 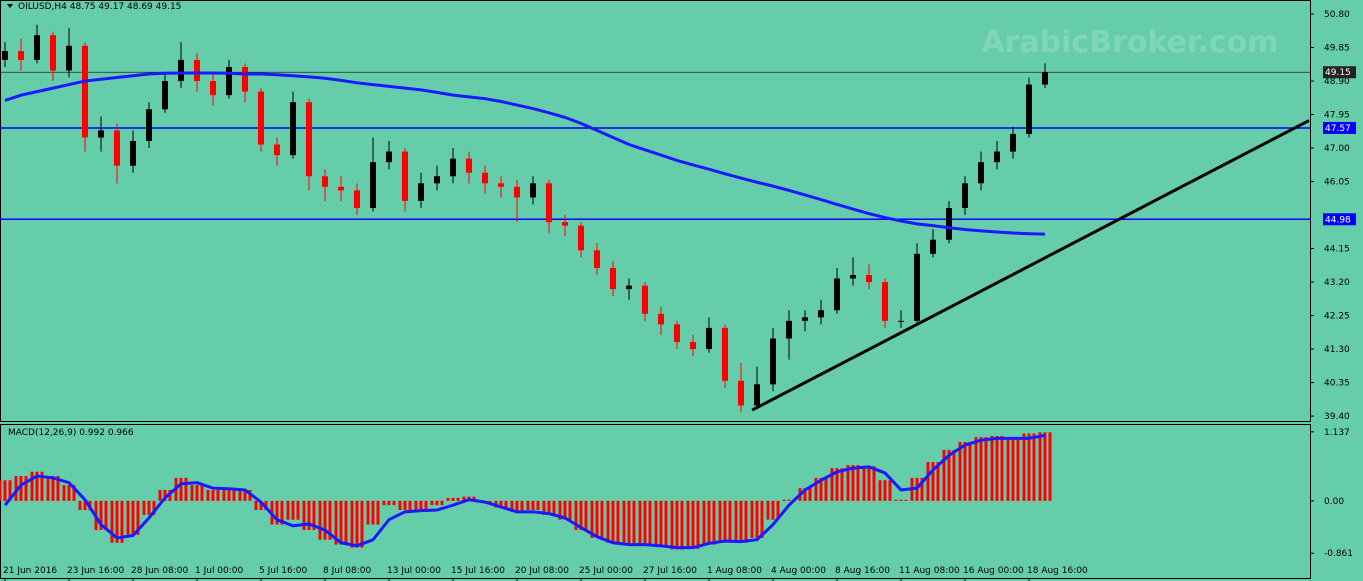 What do you see at coordinates (1337, 49) in the screenshot?
I see `y-tick-label: 49.85` at bounding box center [1337, 49].